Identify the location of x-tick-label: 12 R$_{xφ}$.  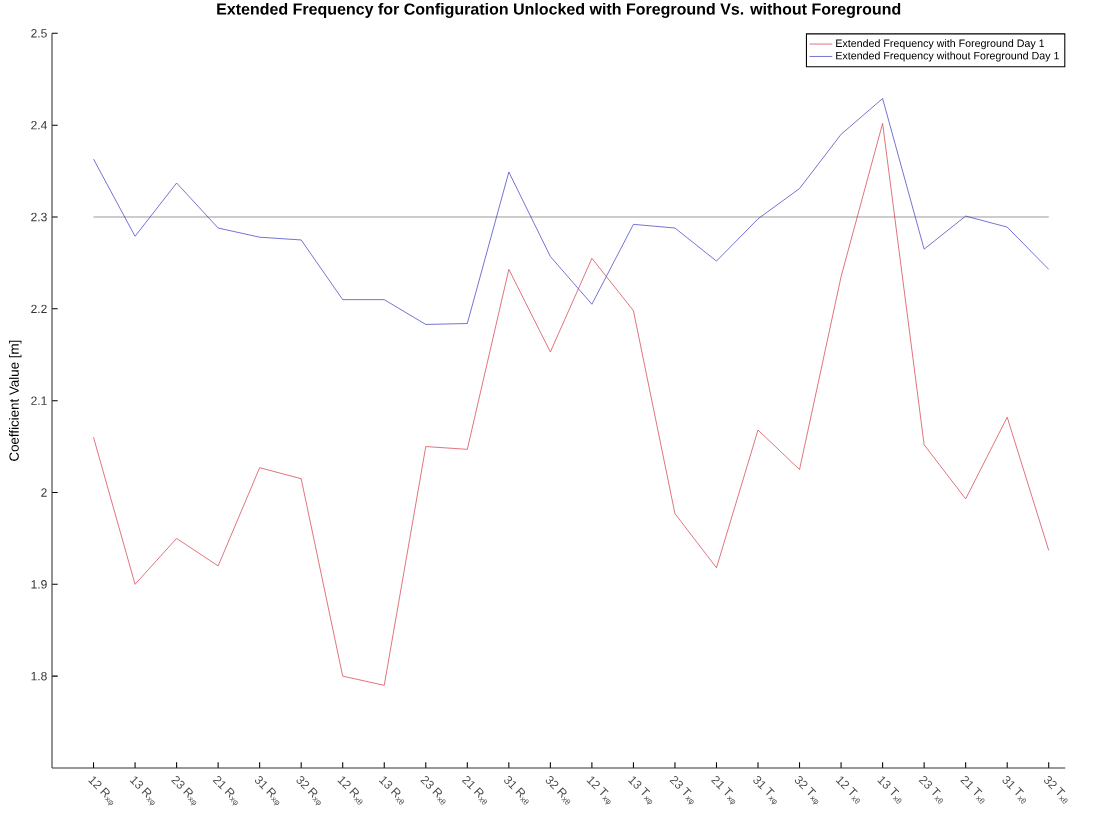
(101, 791).